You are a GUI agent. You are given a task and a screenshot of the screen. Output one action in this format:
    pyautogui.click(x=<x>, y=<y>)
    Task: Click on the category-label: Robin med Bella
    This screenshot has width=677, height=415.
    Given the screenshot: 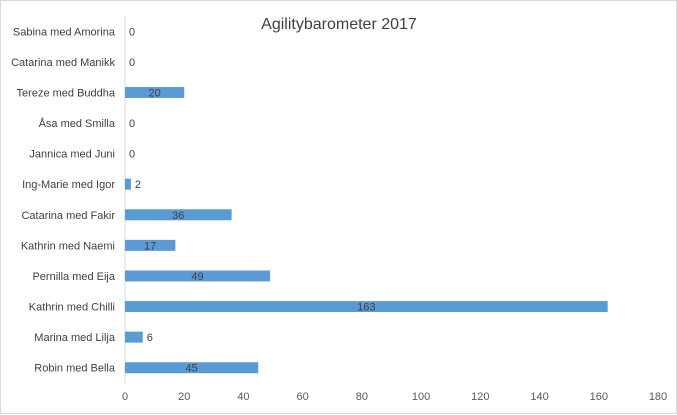 What is the action you would take?
    pyautogui.click(x=75, y=369)
    